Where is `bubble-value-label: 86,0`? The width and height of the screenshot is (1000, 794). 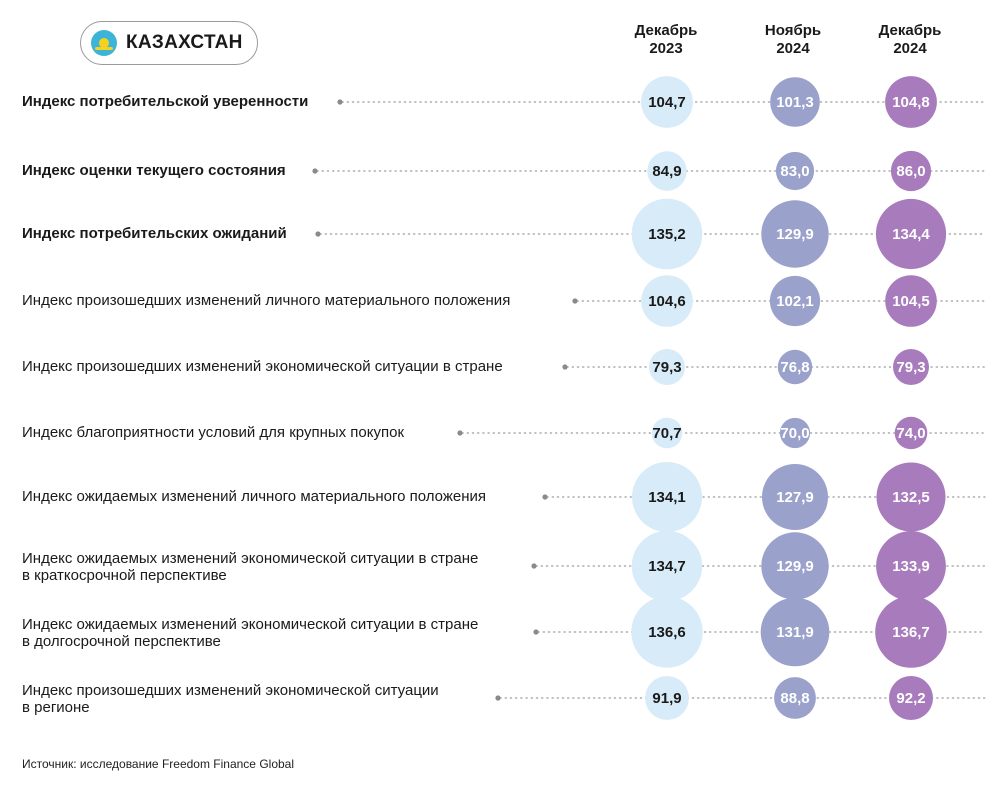 bubble-value-label: 86,0 is located at coordinates (910, 171).